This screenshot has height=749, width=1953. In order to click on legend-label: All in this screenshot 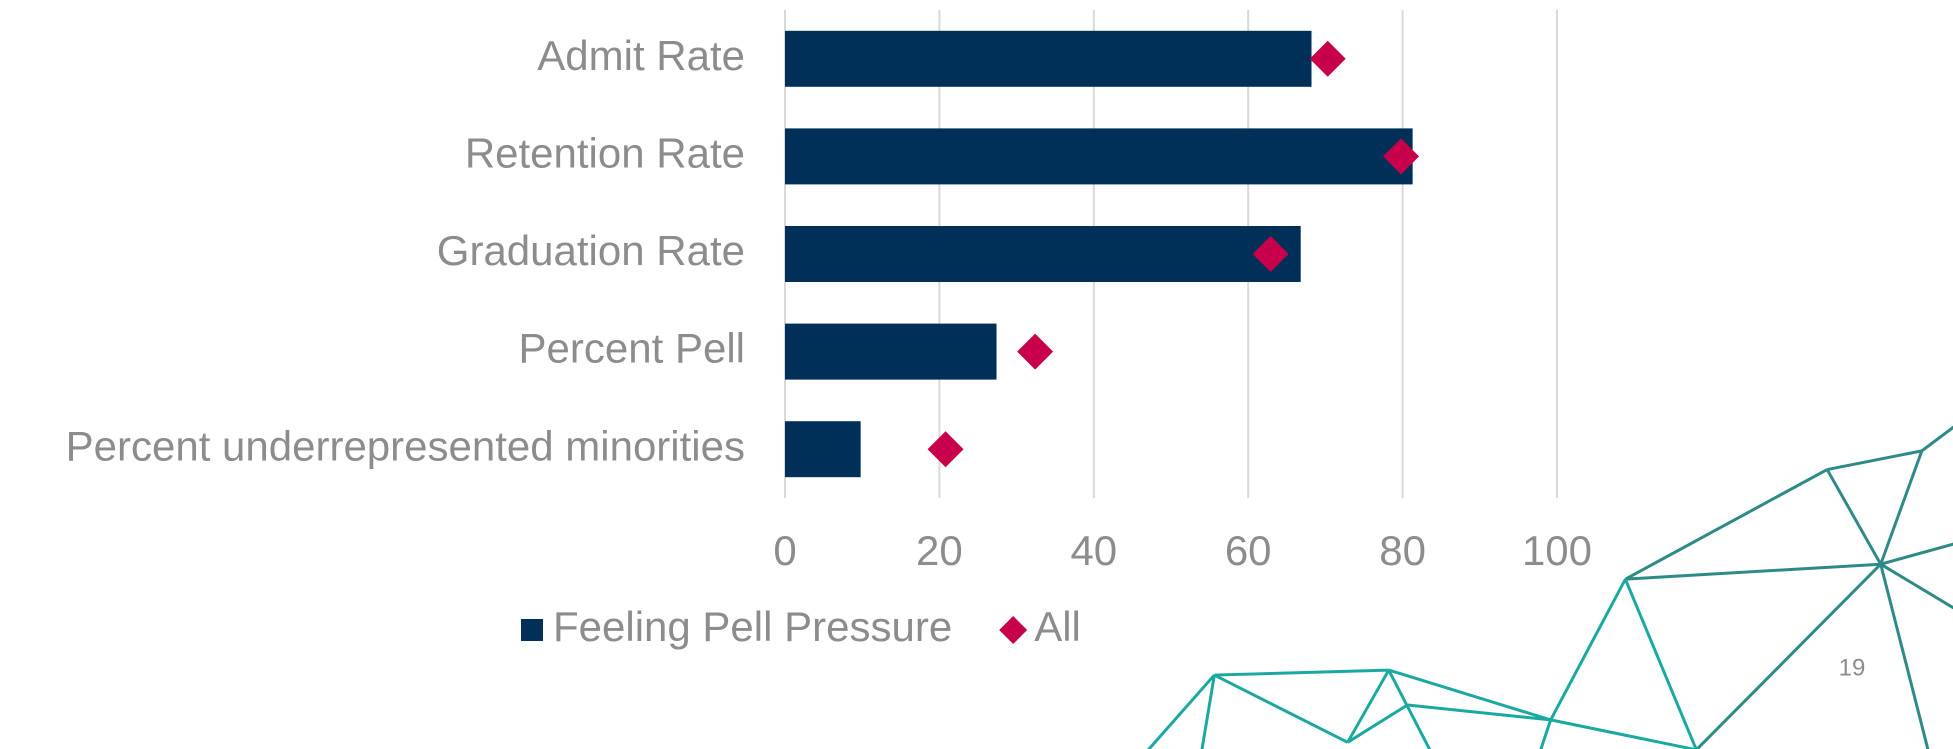, I will do `click(1057, 626)`.